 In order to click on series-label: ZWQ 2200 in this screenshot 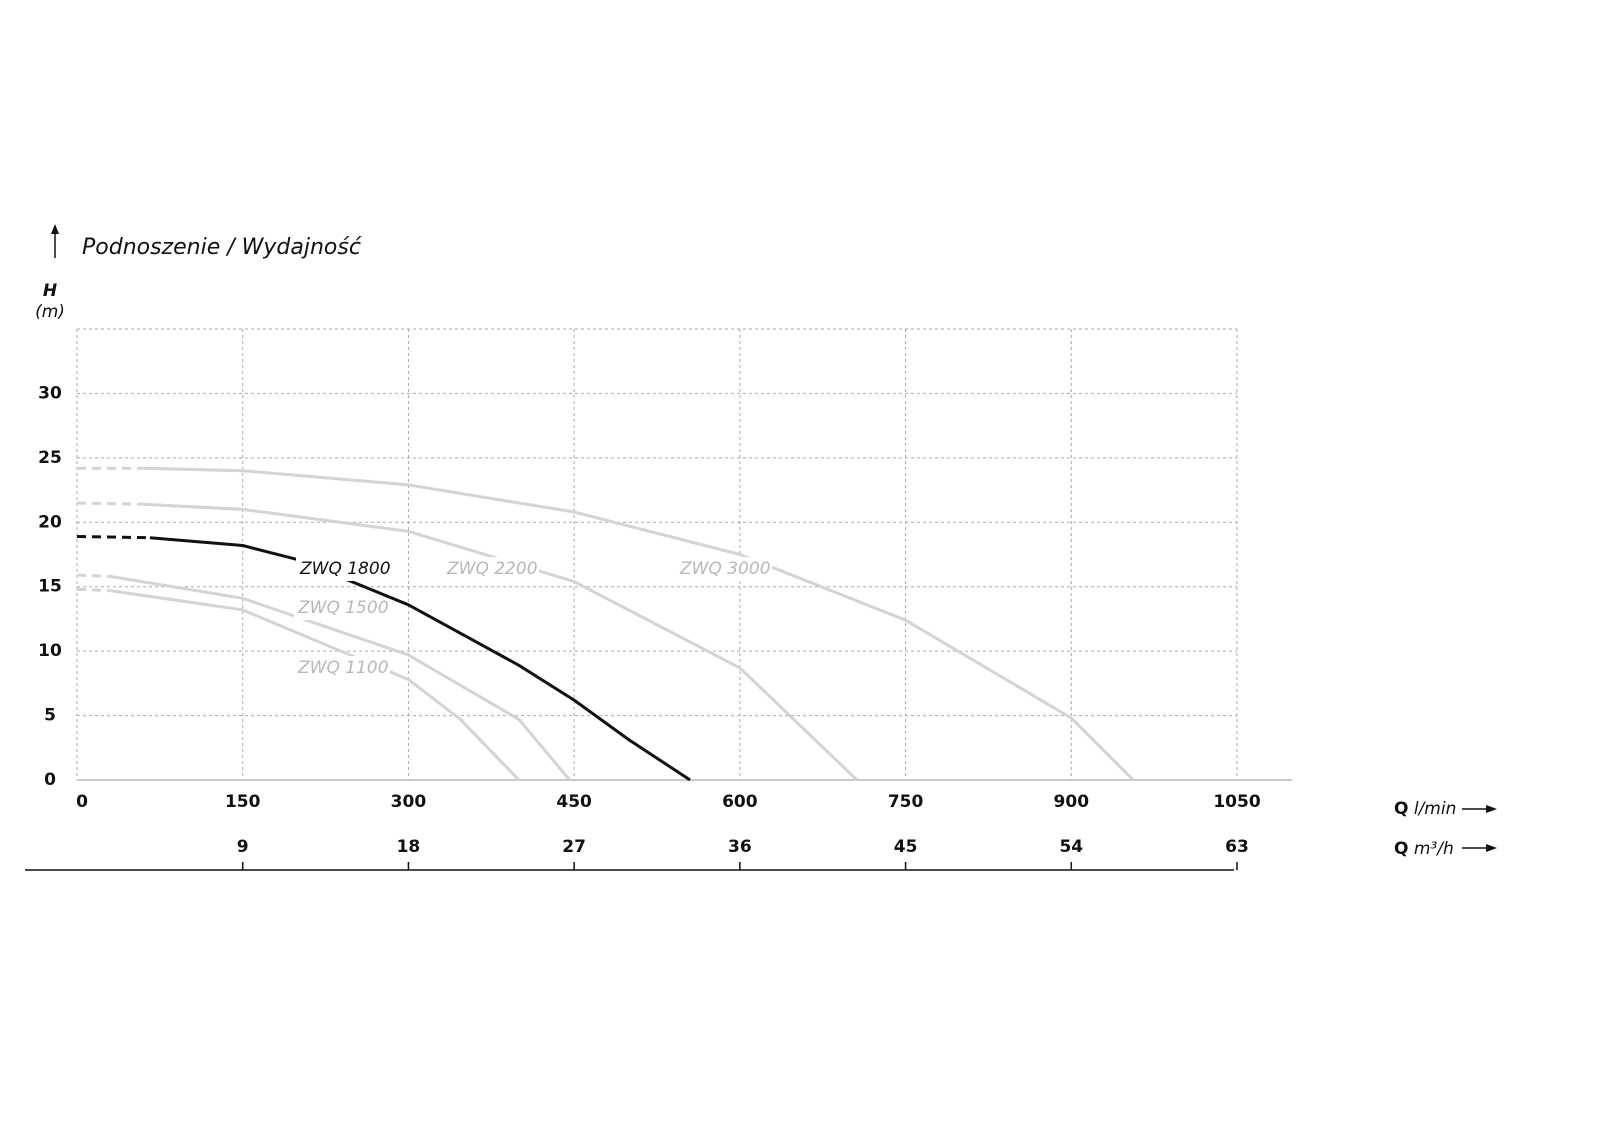, I will do `click(492, 569)`.